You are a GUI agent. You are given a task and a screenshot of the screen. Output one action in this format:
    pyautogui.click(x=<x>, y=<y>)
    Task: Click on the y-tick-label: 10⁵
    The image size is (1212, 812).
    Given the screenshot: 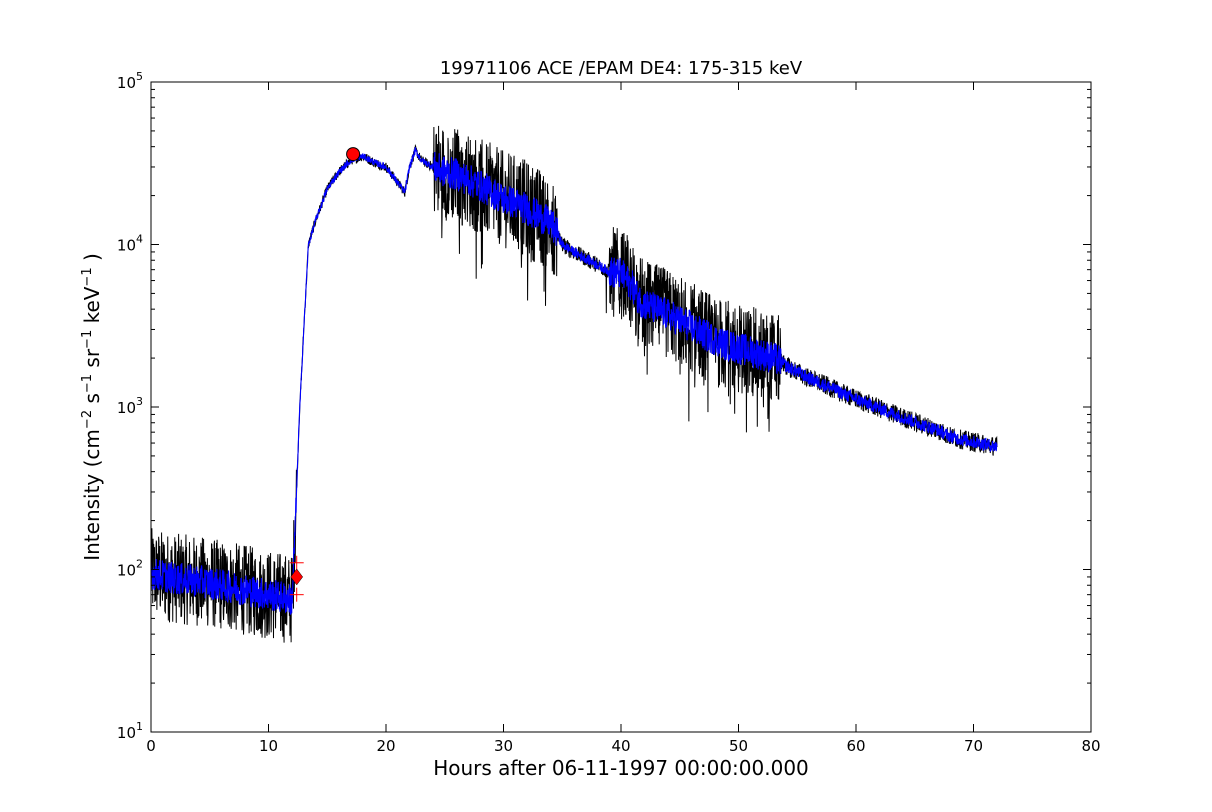 What is the action you would take?
    pyautogui.click(x=130, y=81)
    